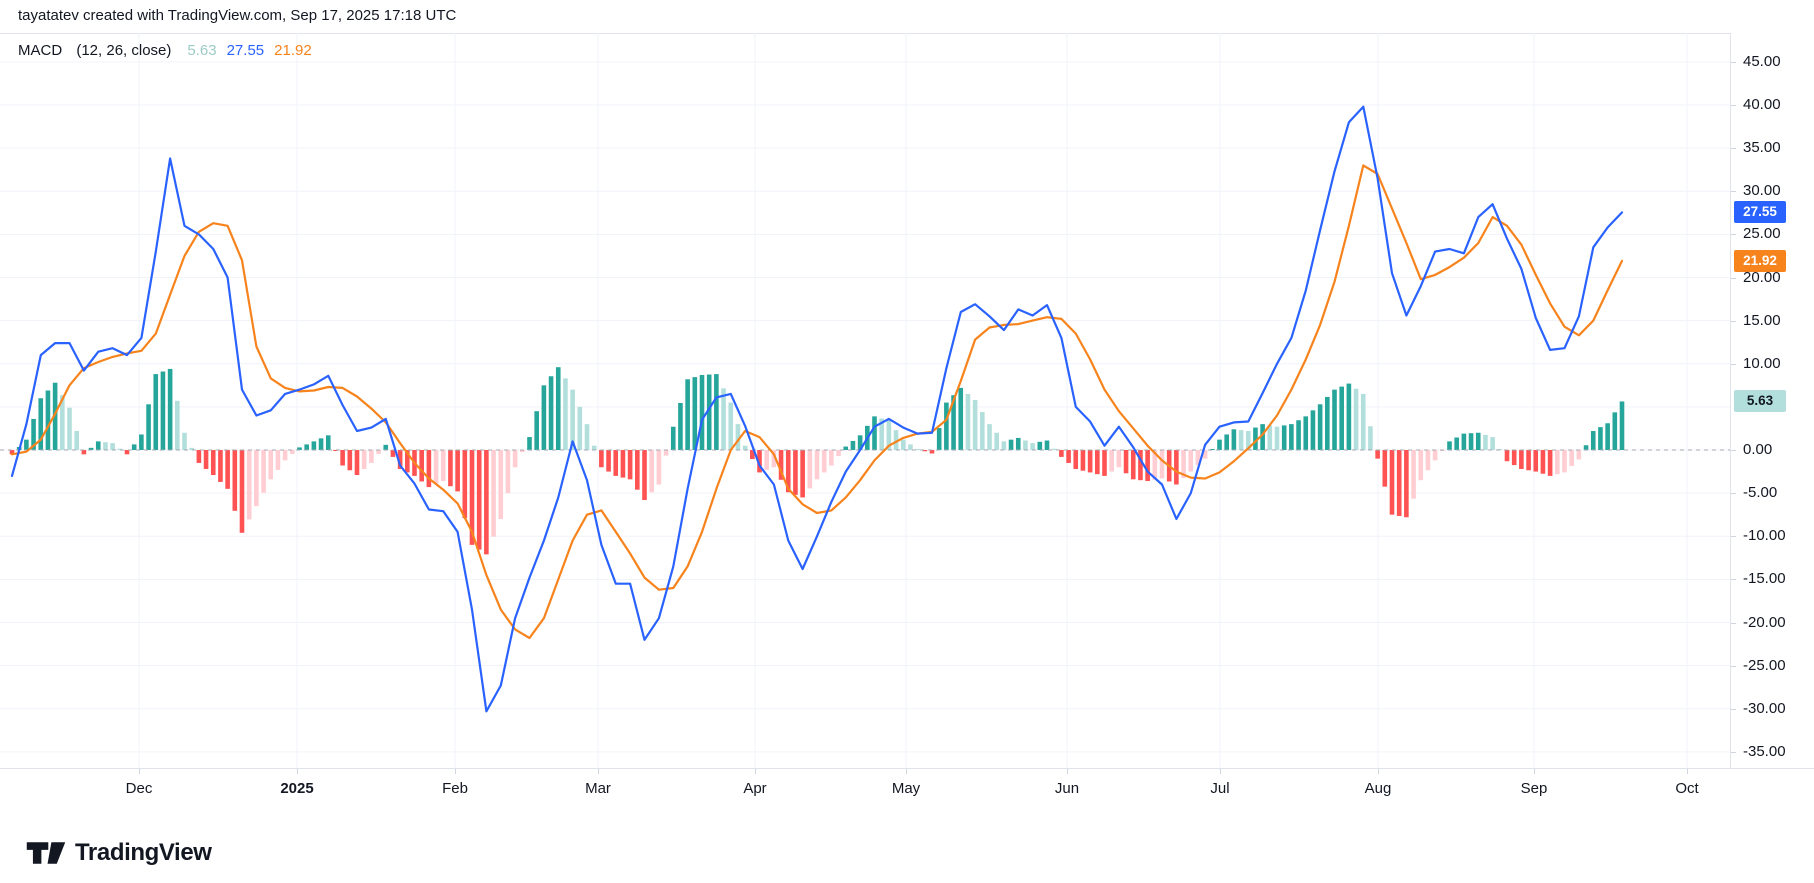 The height and width of the screenshot is (883, 1814). Describe the element at coordinates (1764, 665) in the screenshot. I see `price-tick-label: -25.00` at that location.